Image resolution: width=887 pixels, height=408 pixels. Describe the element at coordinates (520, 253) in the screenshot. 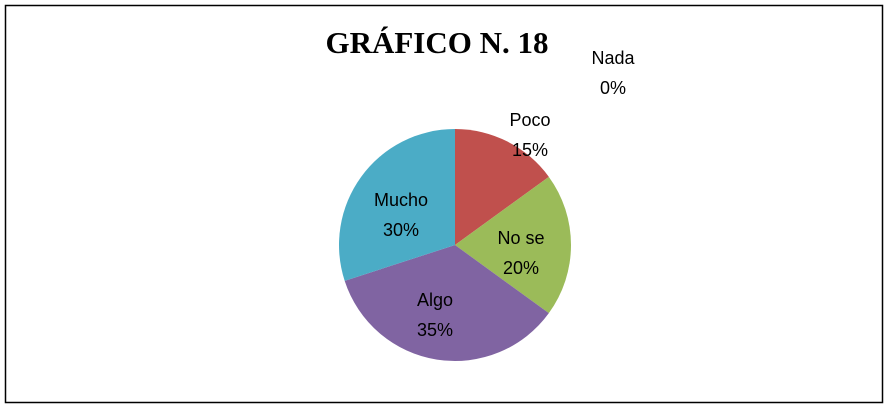

I see `data-label: No se 20%` at that location.